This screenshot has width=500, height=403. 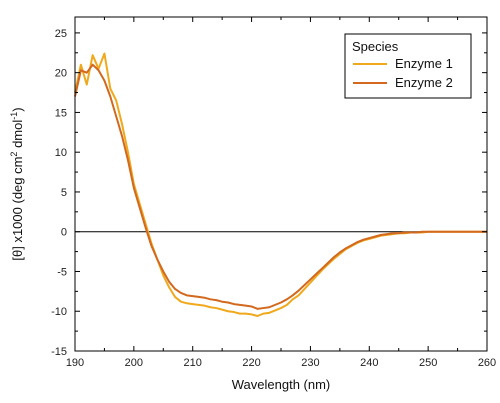 What do you see at coordinates (310, 363) in the screenshot?
I see `x-tick-label: 230` at bounding box center [310, 363].